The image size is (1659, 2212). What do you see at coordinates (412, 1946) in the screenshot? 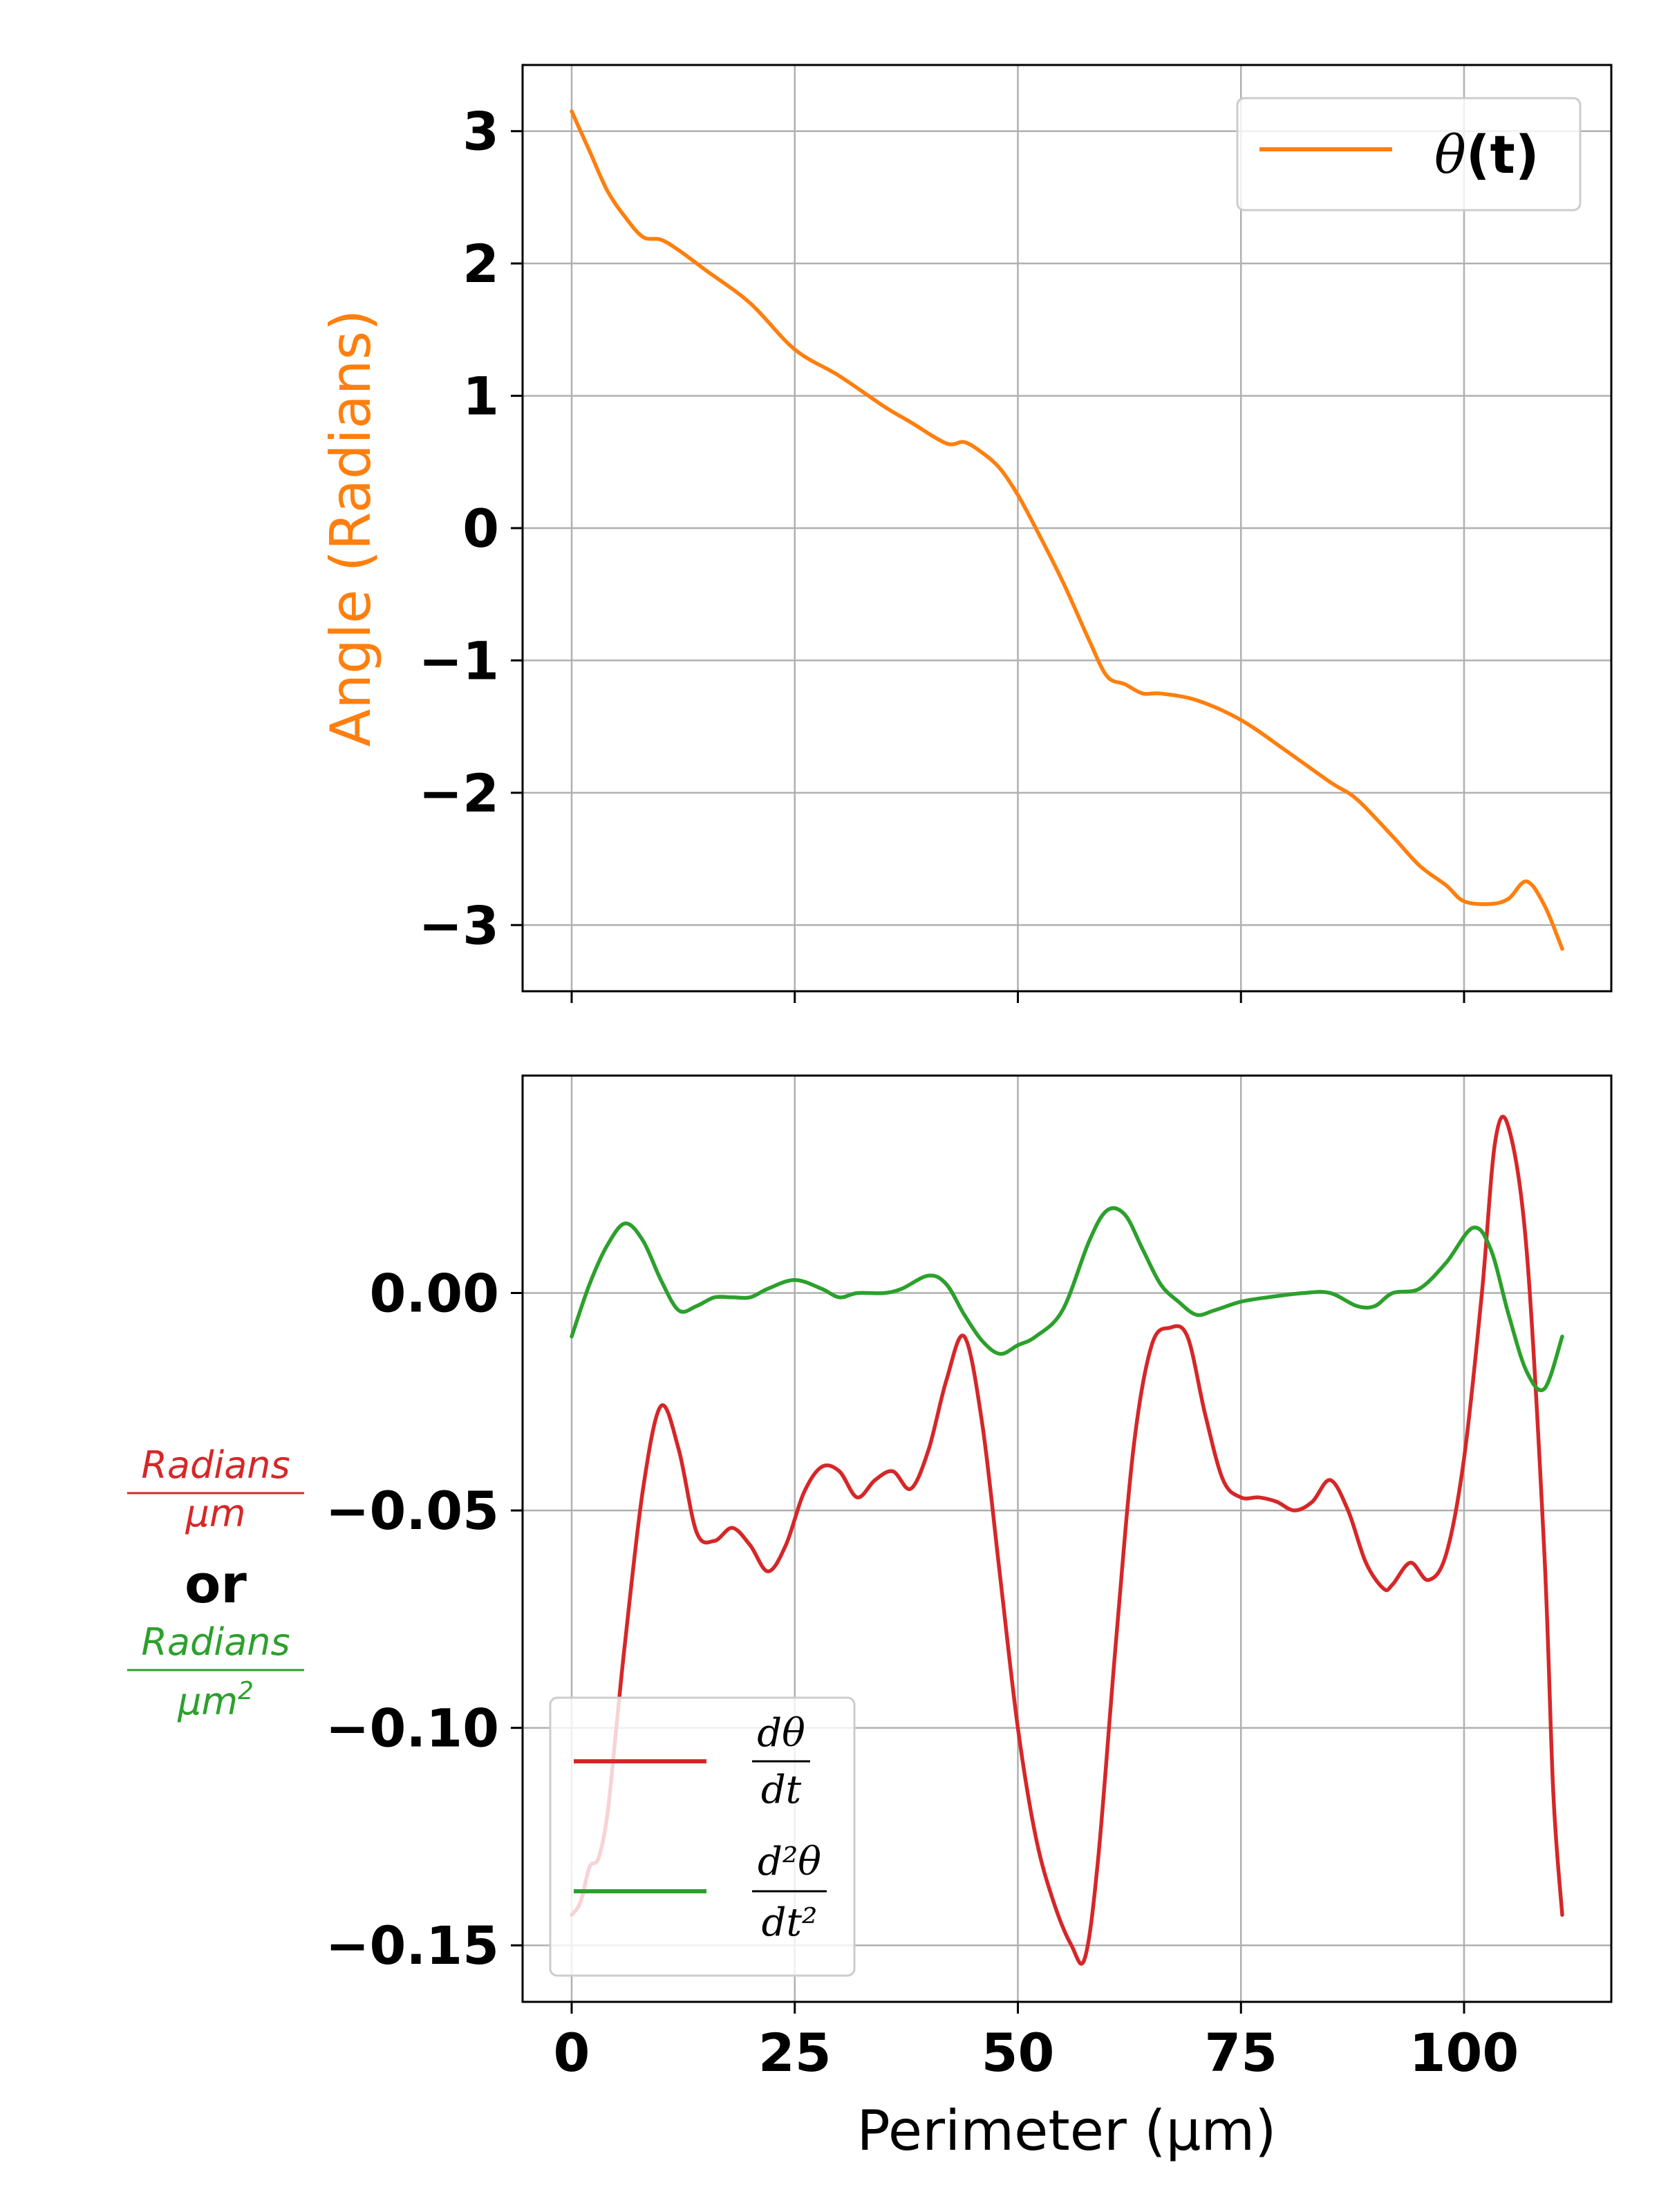
I see `derivative-y-tick-label: −0.15` at bounding box center [412, 1946].